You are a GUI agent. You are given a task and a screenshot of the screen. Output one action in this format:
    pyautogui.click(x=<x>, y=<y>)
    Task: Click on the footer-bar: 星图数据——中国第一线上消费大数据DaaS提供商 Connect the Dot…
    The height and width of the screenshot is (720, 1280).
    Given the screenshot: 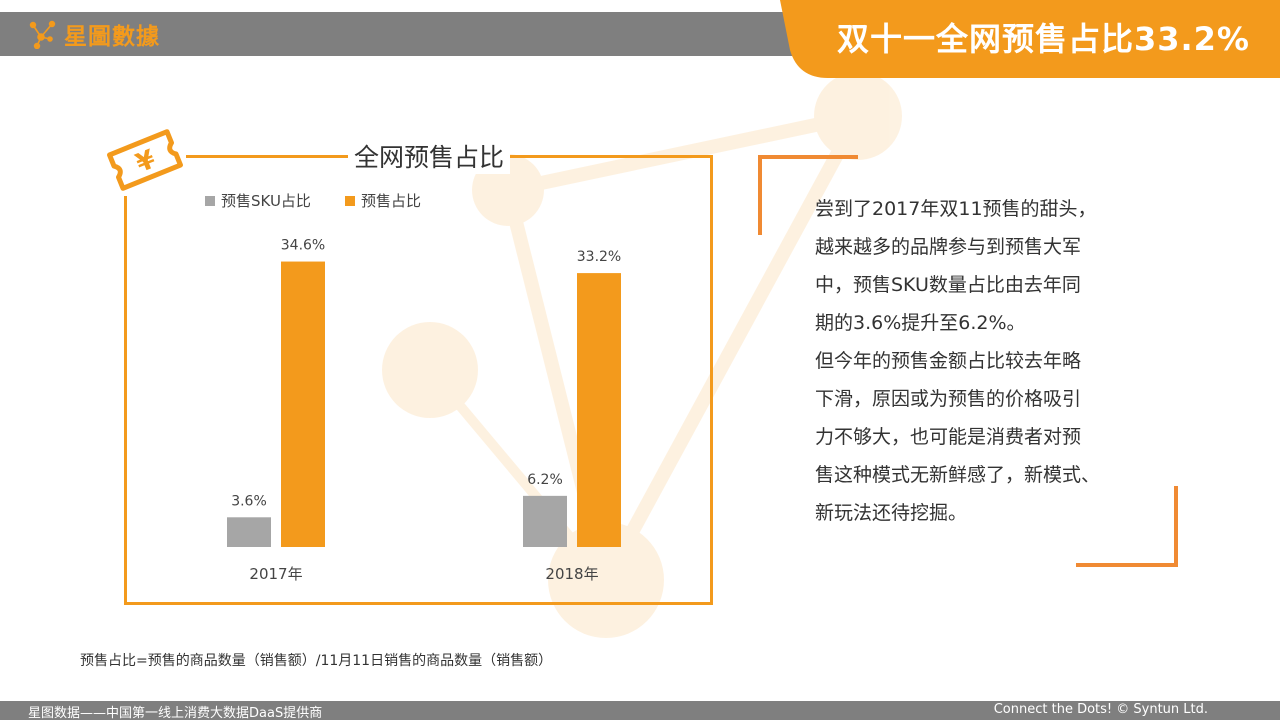 What is the action you would take?
    pyautogui.click(x=640, y=710)
    